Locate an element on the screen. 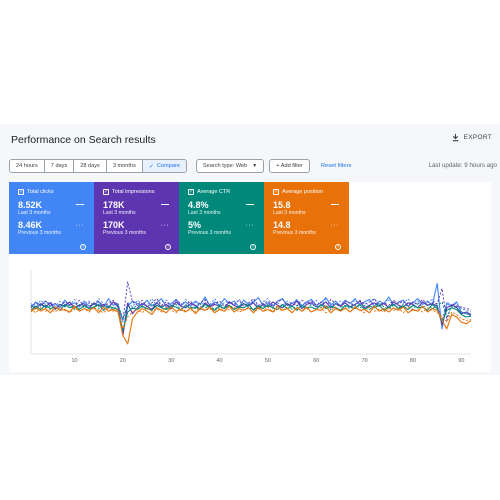 This screenshot has width=500, height=500. metric-current-value: 178K is located at coordinates (114, 205).